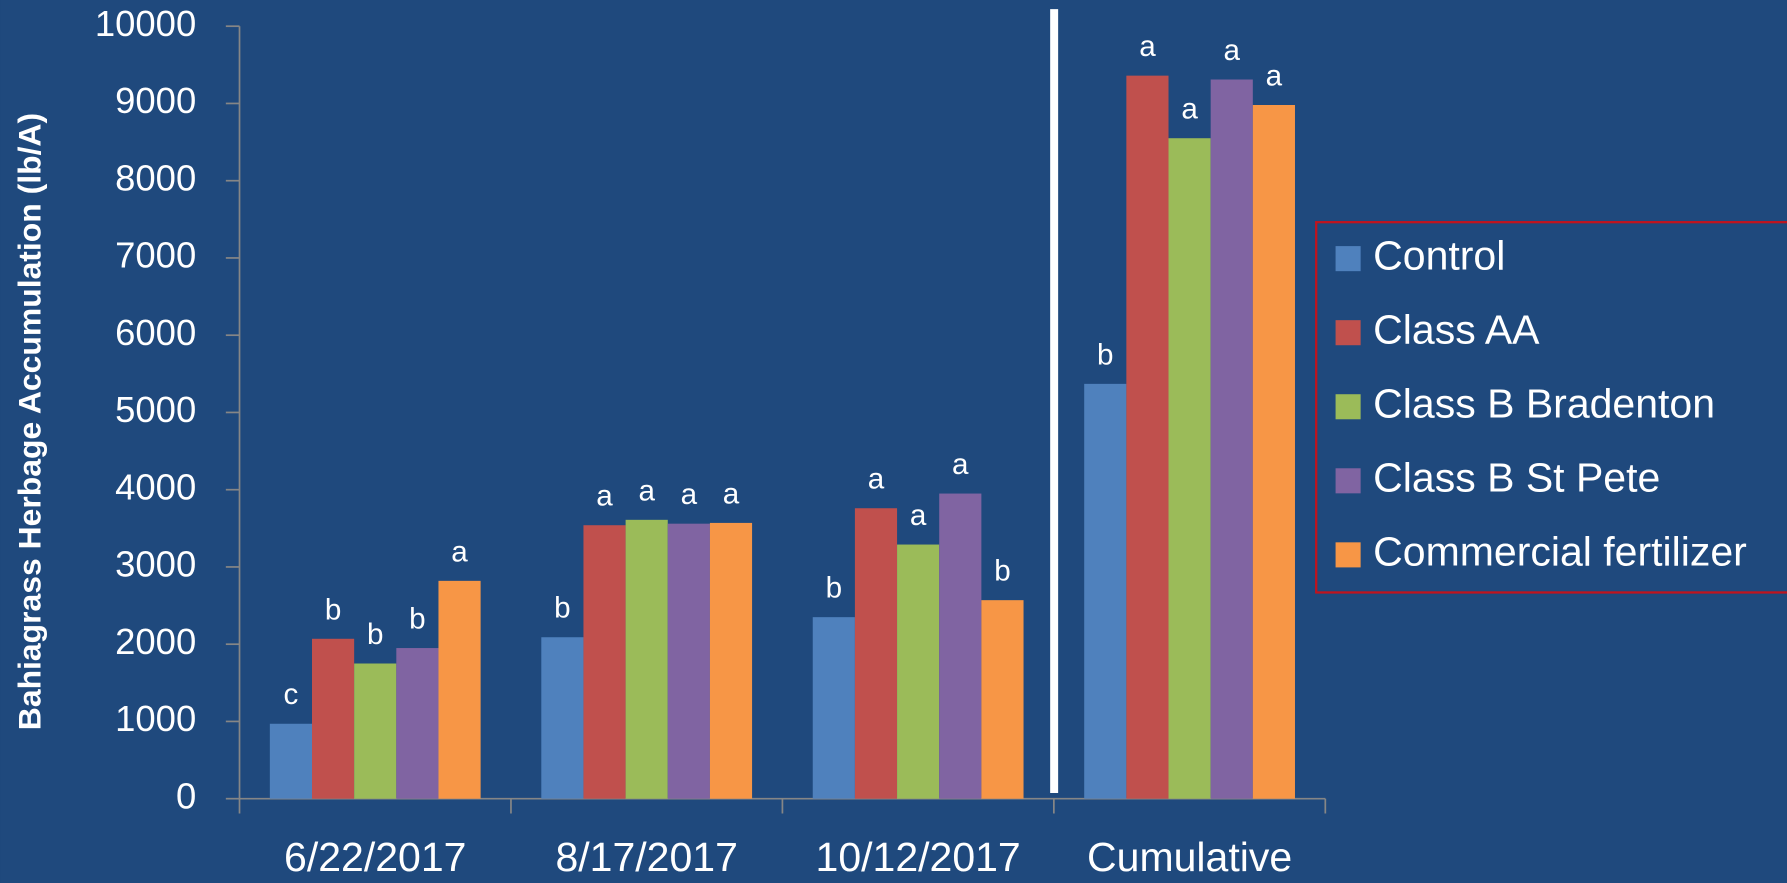 Image resolution: width=1787 pixels, height=883 pixels. I want to click on legend-box, so click(1551, 407).